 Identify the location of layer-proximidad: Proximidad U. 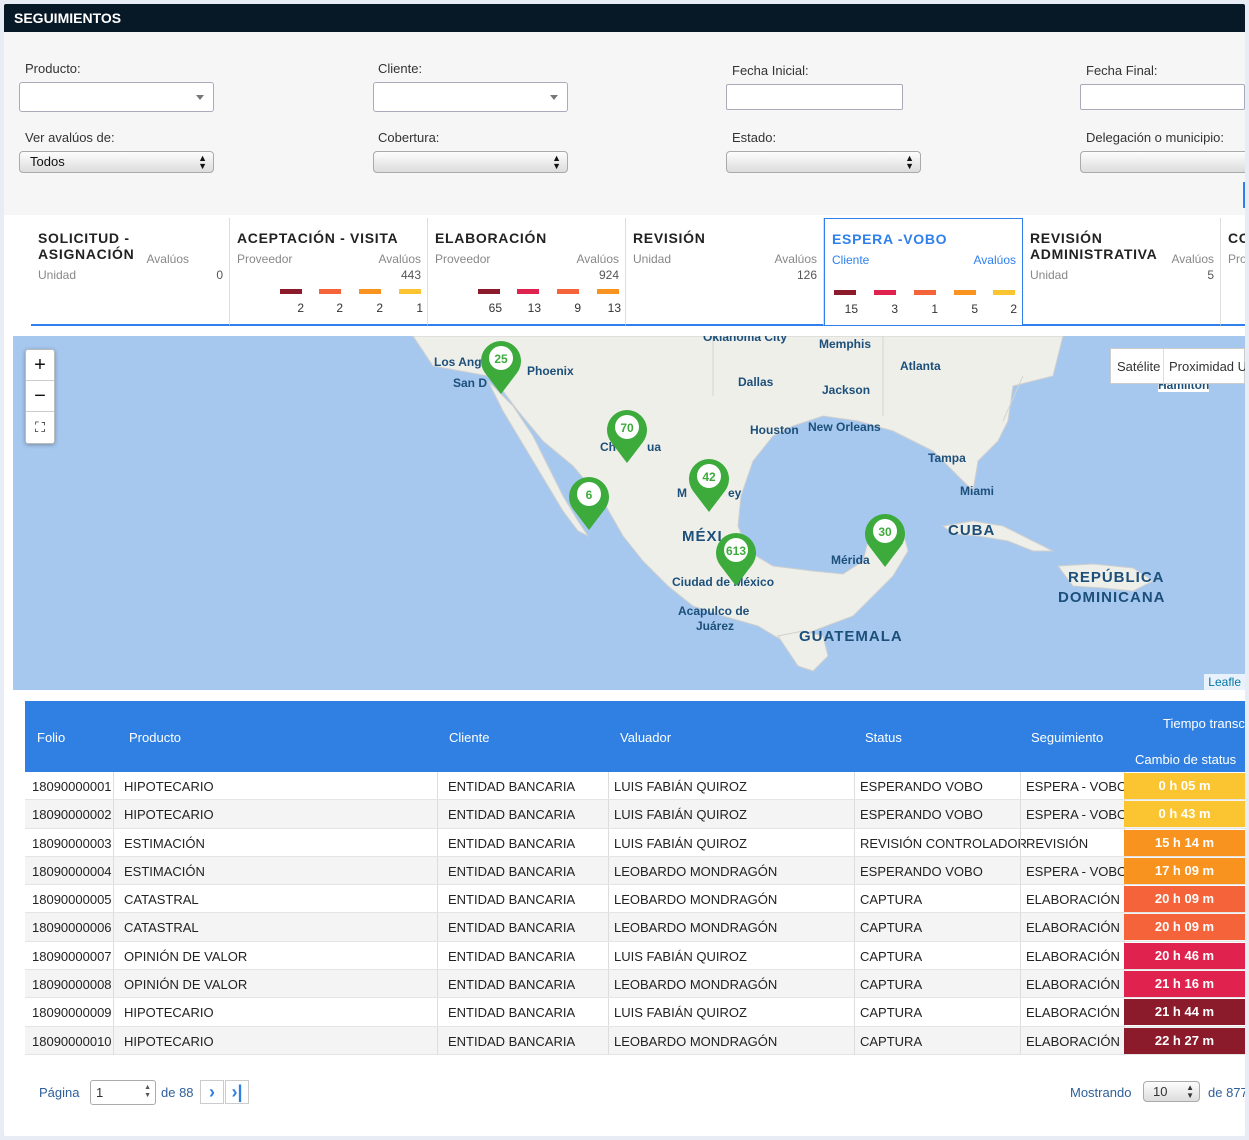
(1207, 366).